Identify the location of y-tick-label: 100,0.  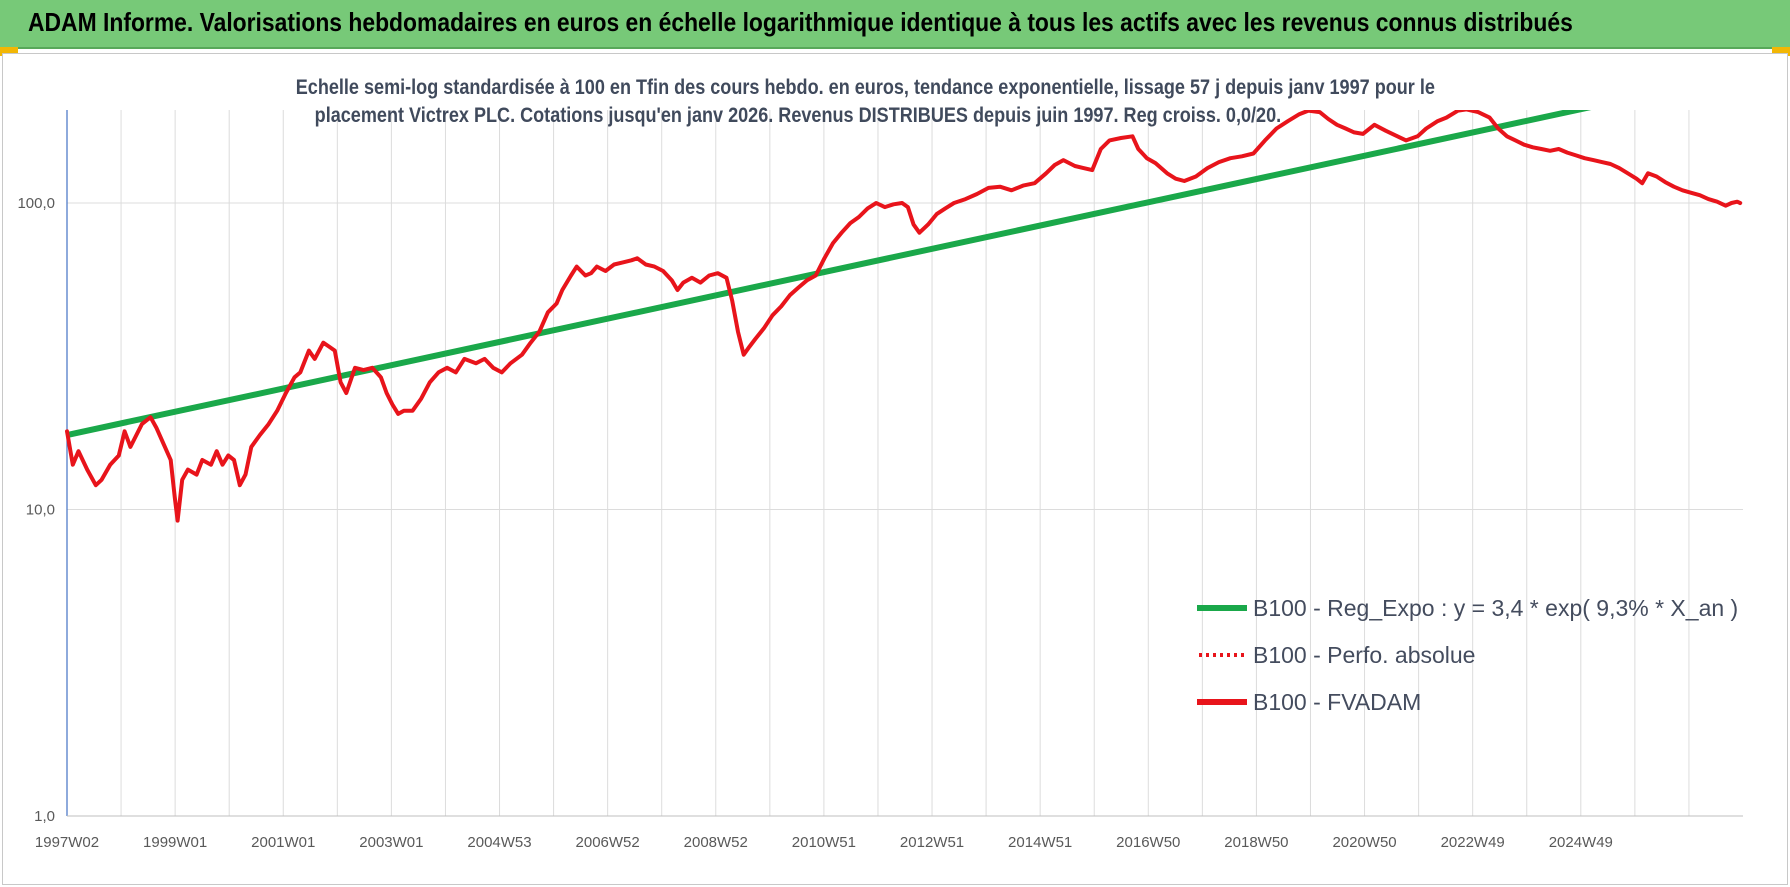
(36, 203).